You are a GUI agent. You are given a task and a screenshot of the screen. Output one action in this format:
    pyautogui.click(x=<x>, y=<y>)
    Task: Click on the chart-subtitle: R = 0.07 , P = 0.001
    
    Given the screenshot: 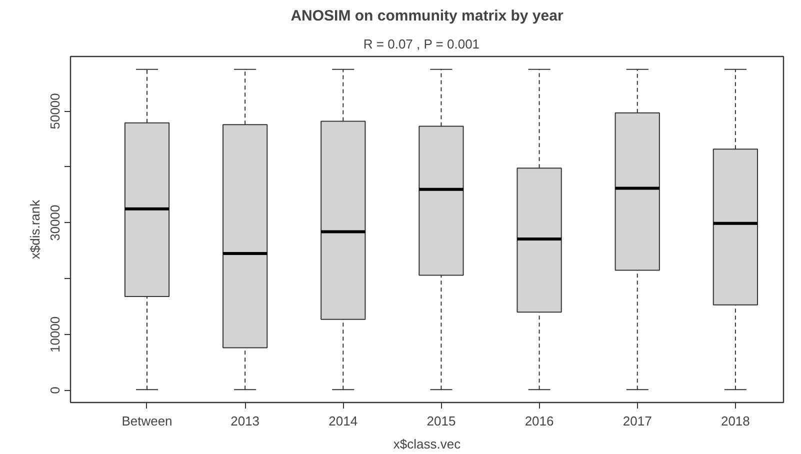 What is the action you would take?
    pyautogui.click(x=421, y=44)
    